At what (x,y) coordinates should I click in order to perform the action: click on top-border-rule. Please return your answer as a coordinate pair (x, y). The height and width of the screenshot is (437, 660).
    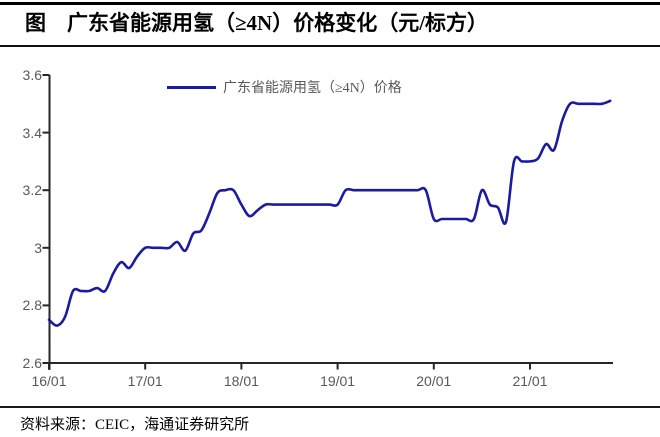
    Looking at the image, I should click on (330, 3).